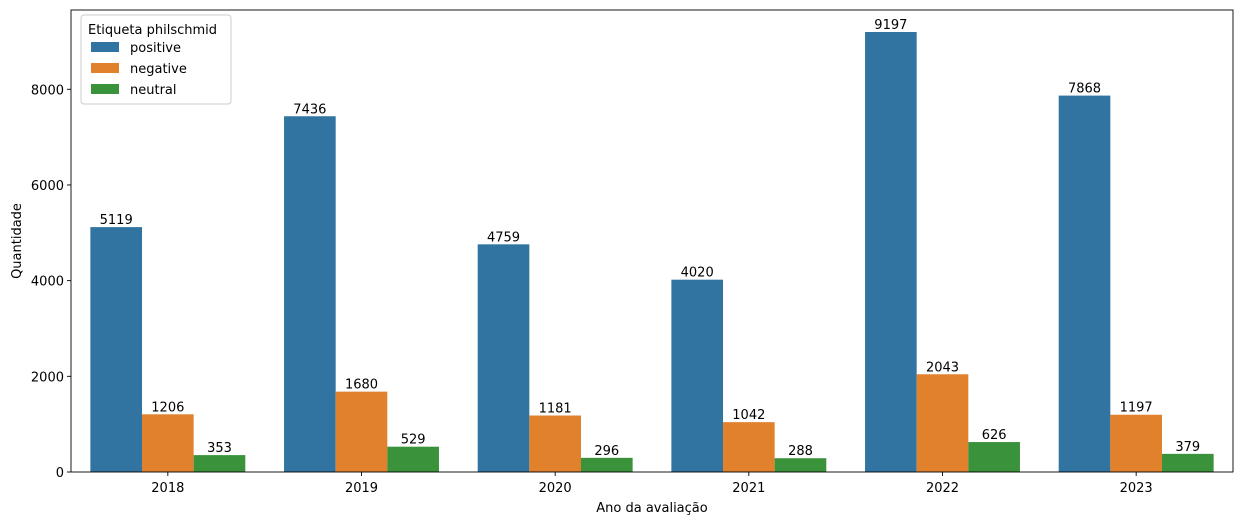  Describe the element at coordinates (47, 282) in the screenshot. I see `y-tick-label-4000: 4000` at that location.